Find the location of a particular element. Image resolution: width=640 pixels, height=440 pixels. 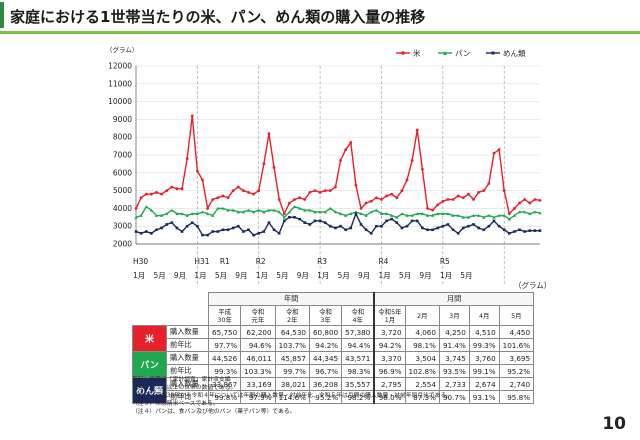

column-header-line: 3年 is located at coordinates (325, 319).